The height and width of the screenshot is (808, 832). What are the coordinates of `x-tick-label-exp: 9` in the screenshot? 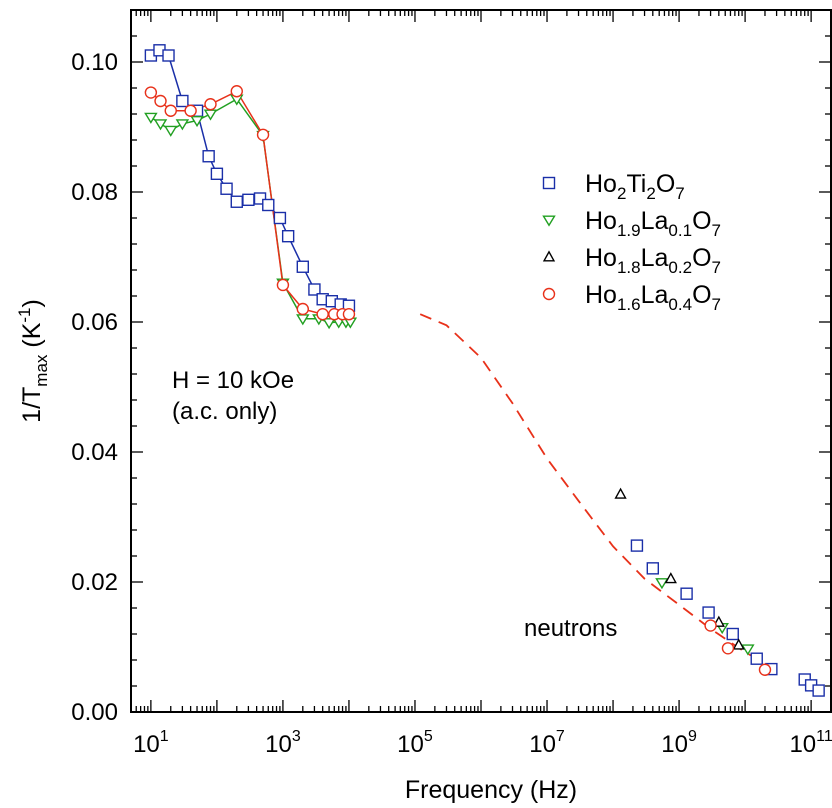 It's located at (692, 736).